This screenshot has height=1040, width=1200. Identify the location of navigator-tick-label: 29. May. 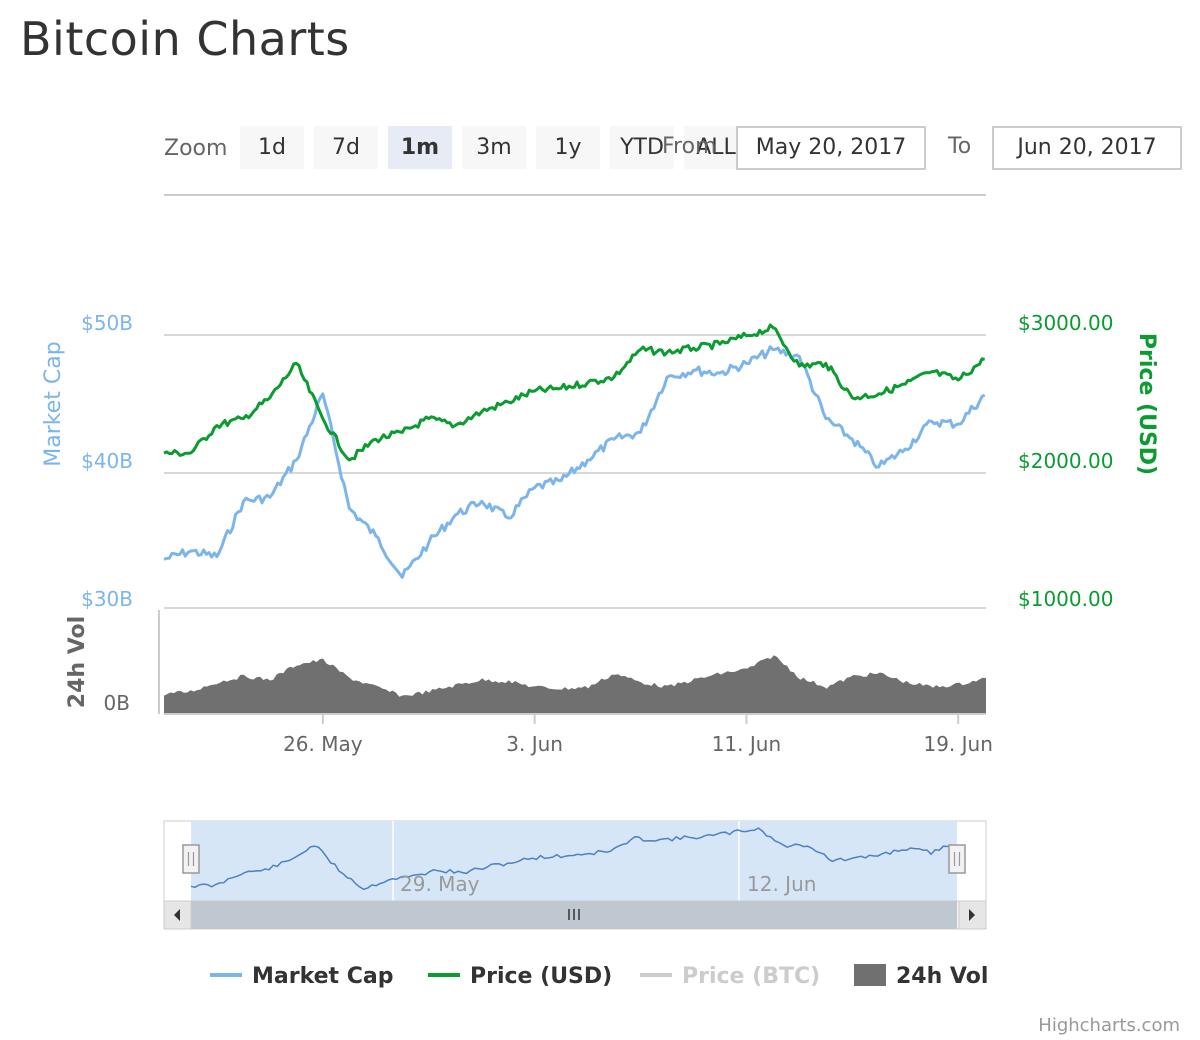
(440, 884).